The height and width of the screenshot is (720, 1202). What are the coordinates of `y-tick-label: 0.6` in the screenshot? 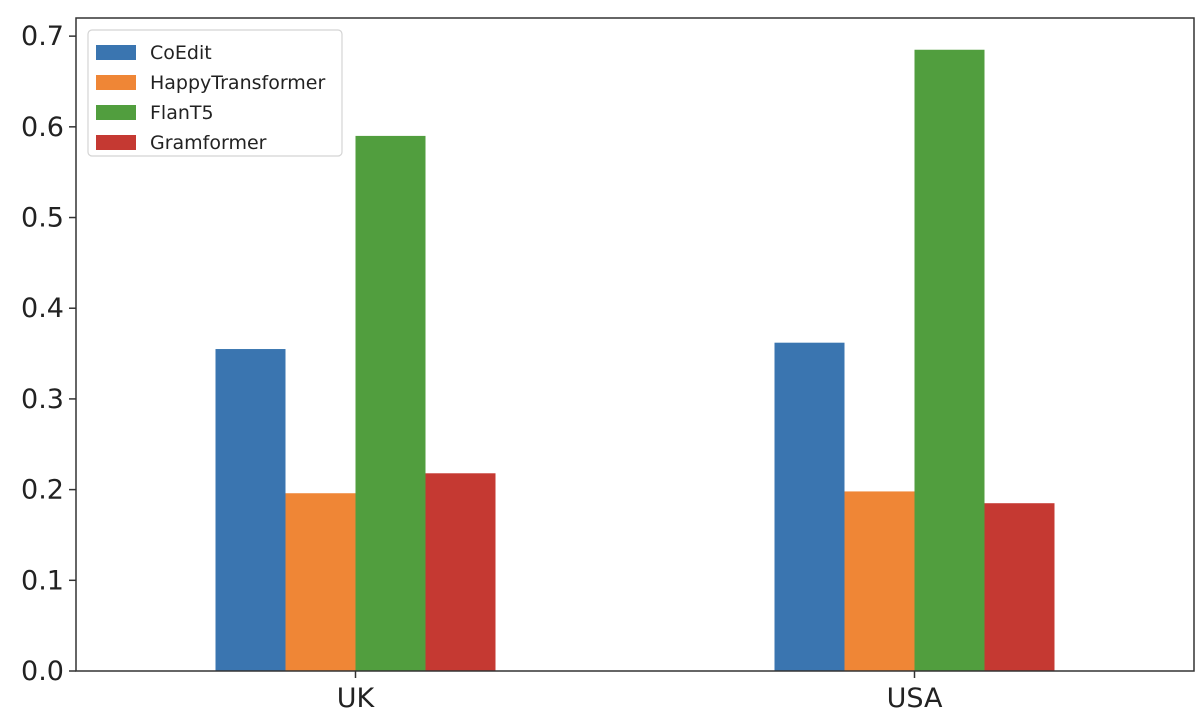 It's located at (42, 127).